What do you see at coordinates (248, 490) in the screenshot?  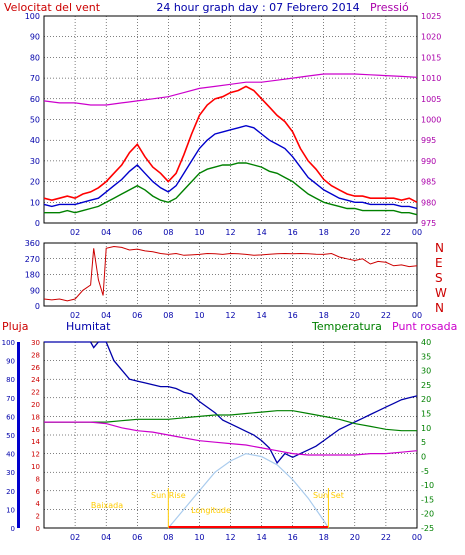 I see `solar-arc-line` at bounding box center [248, 490].